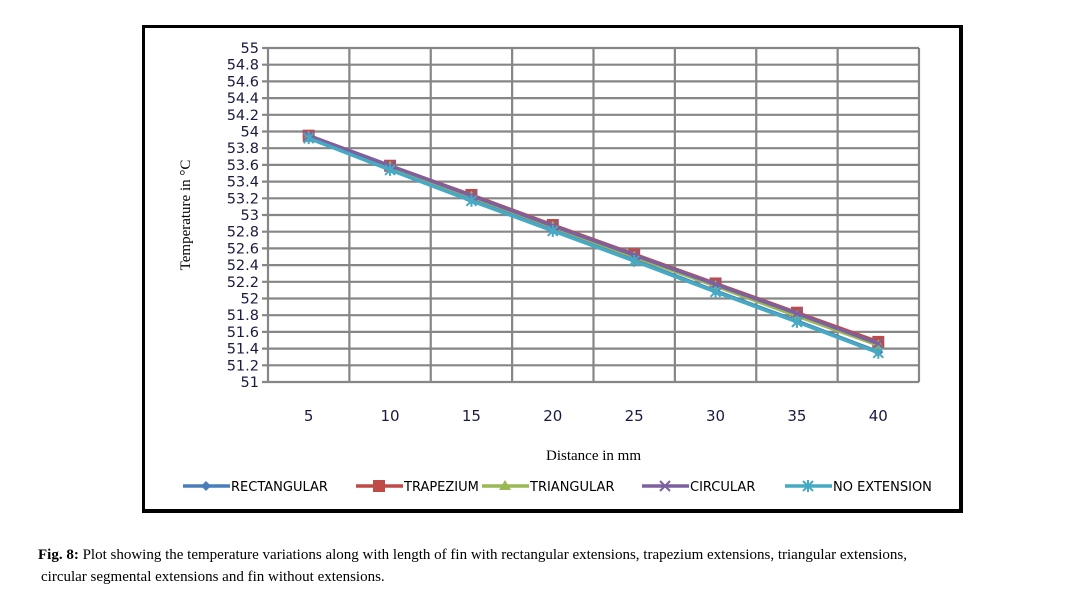  What do you see at coordinates (243, 266) in the screenshot?
I see `y-tick-label: 52.4` at bounding box center [243, 266].